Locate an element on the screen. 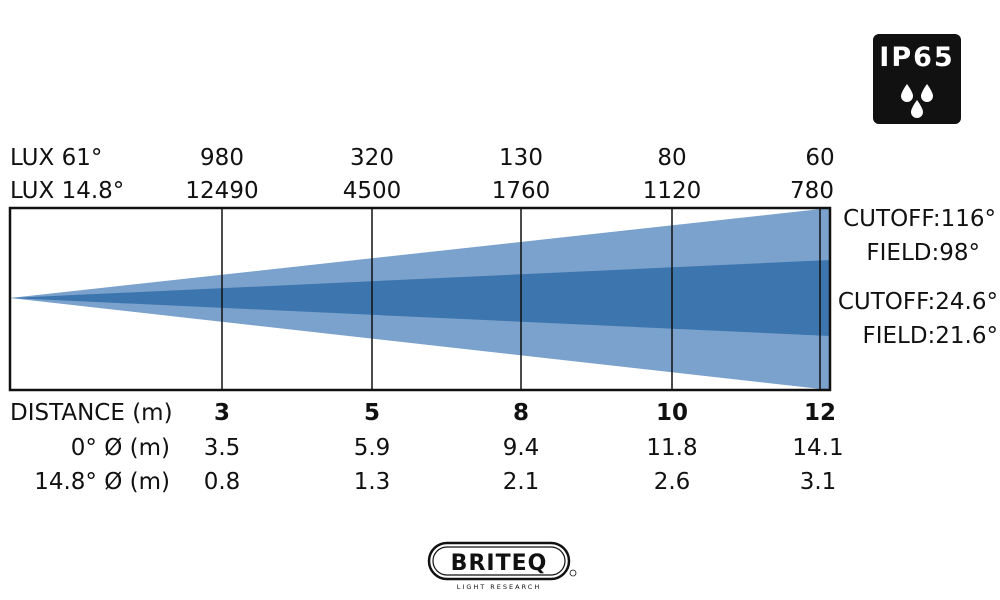 This screenshot has width=1000, height=600. diameter-narrow-value: 1.3 is located at coordinates (372, 482).